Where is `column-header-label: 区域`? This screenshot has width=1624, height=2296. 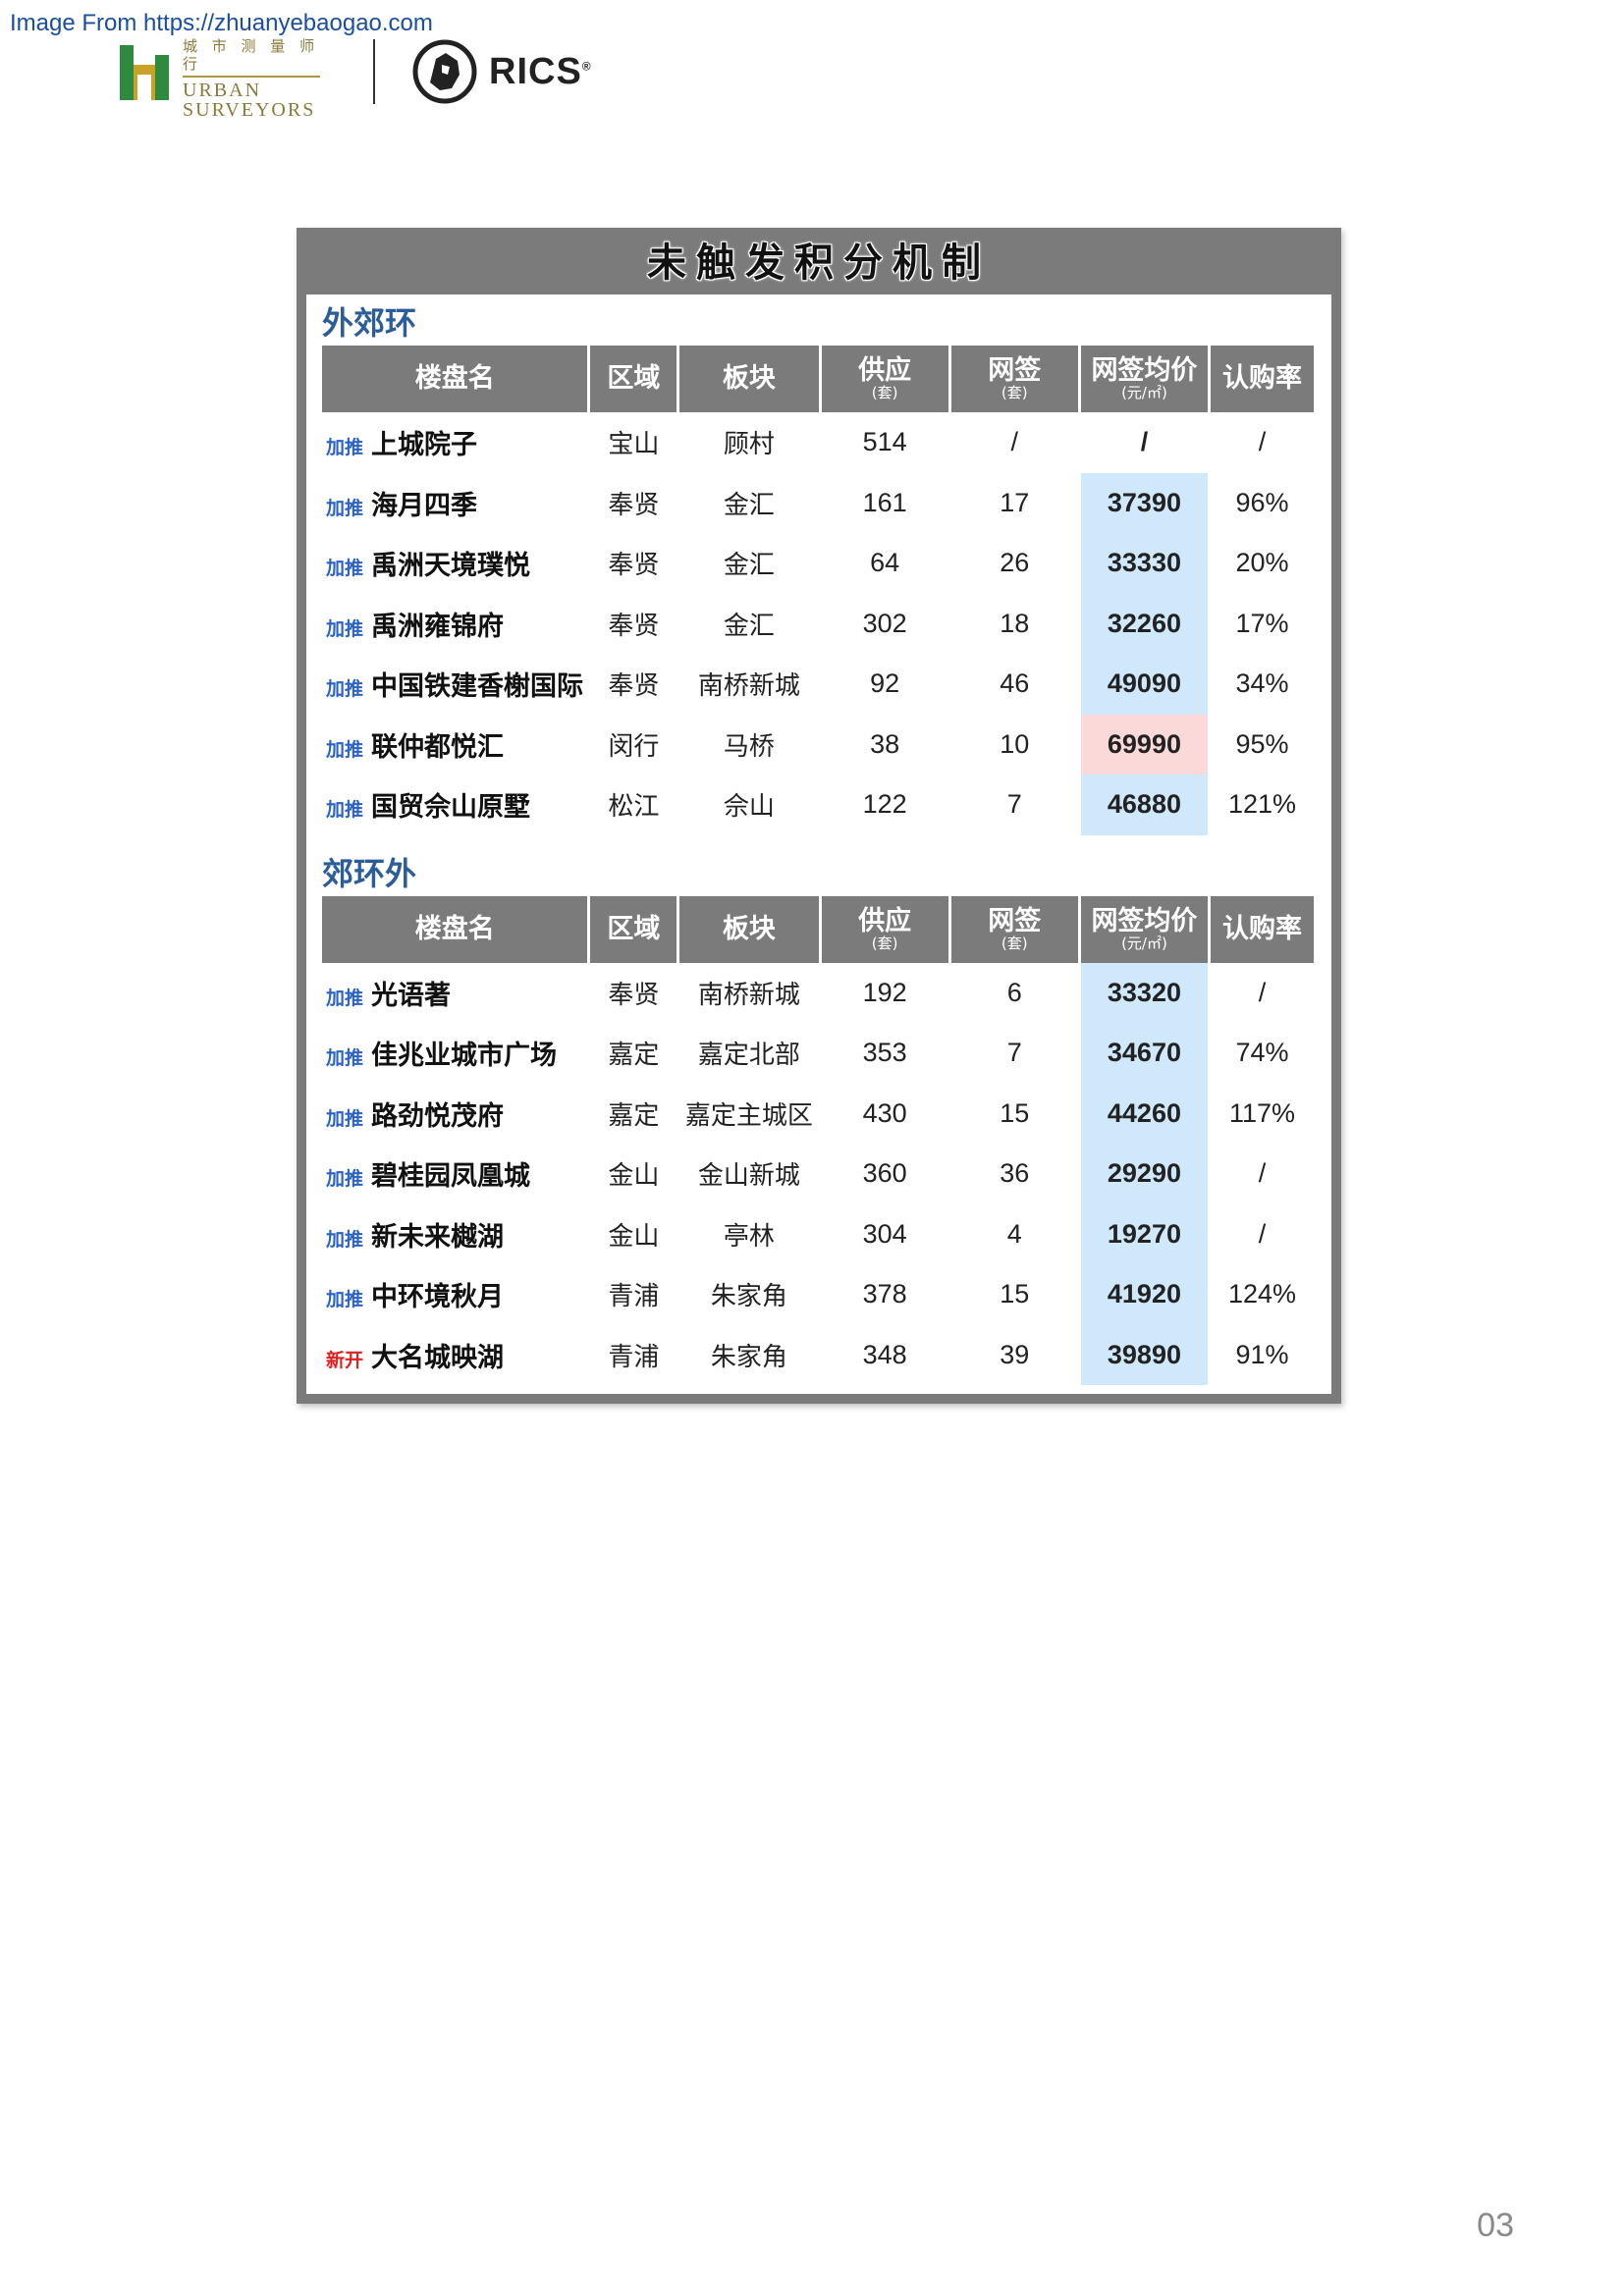 column-header-label: 区域 is located at coordinates (634, 378).